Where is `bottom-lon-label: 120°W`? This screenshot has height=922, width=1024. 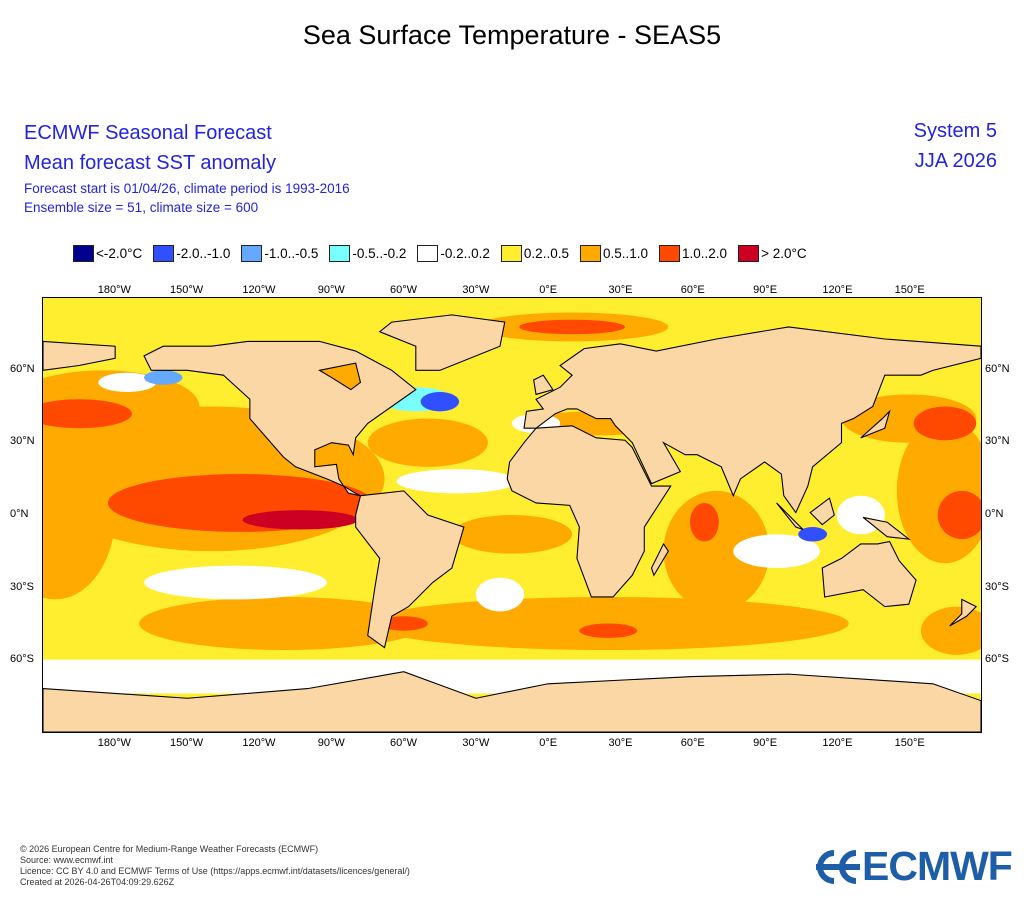 bottom-lon-label: 120°W is located at coordinates (259, 743).